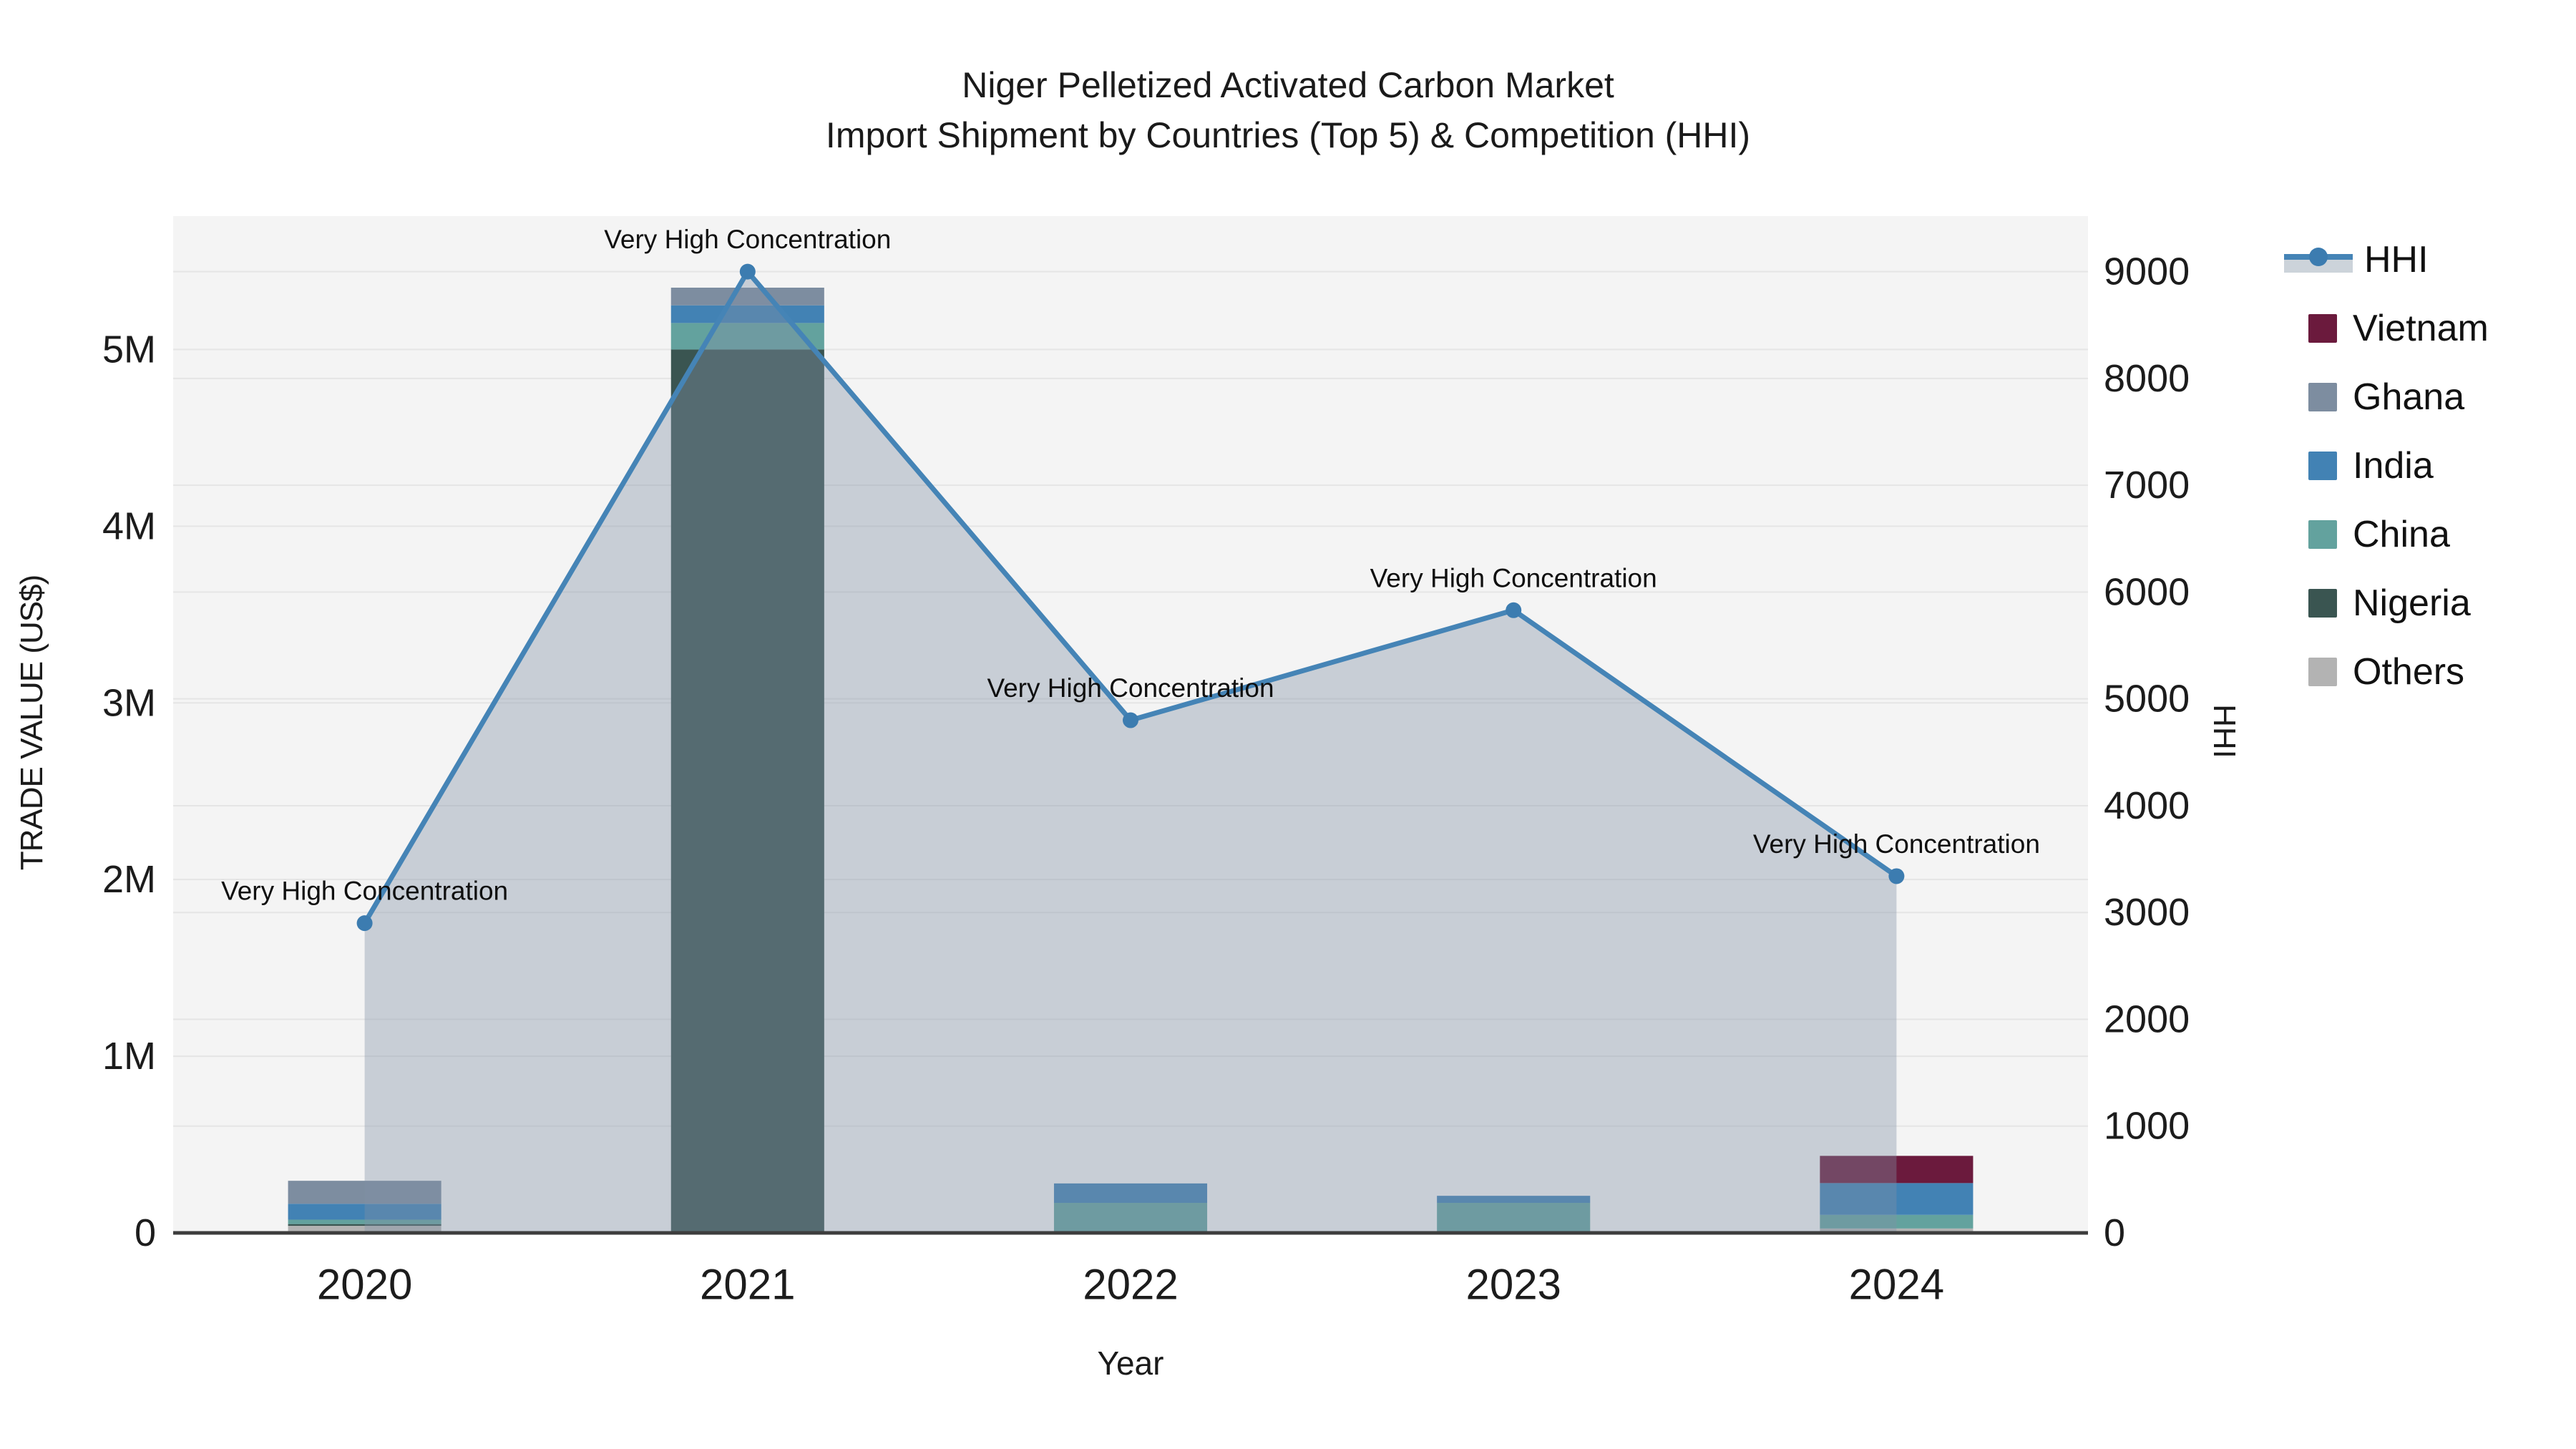 The height and width of the screenshot is (1449, 2576). I want to click on hhi-marker-2022, so click(1130, 720).